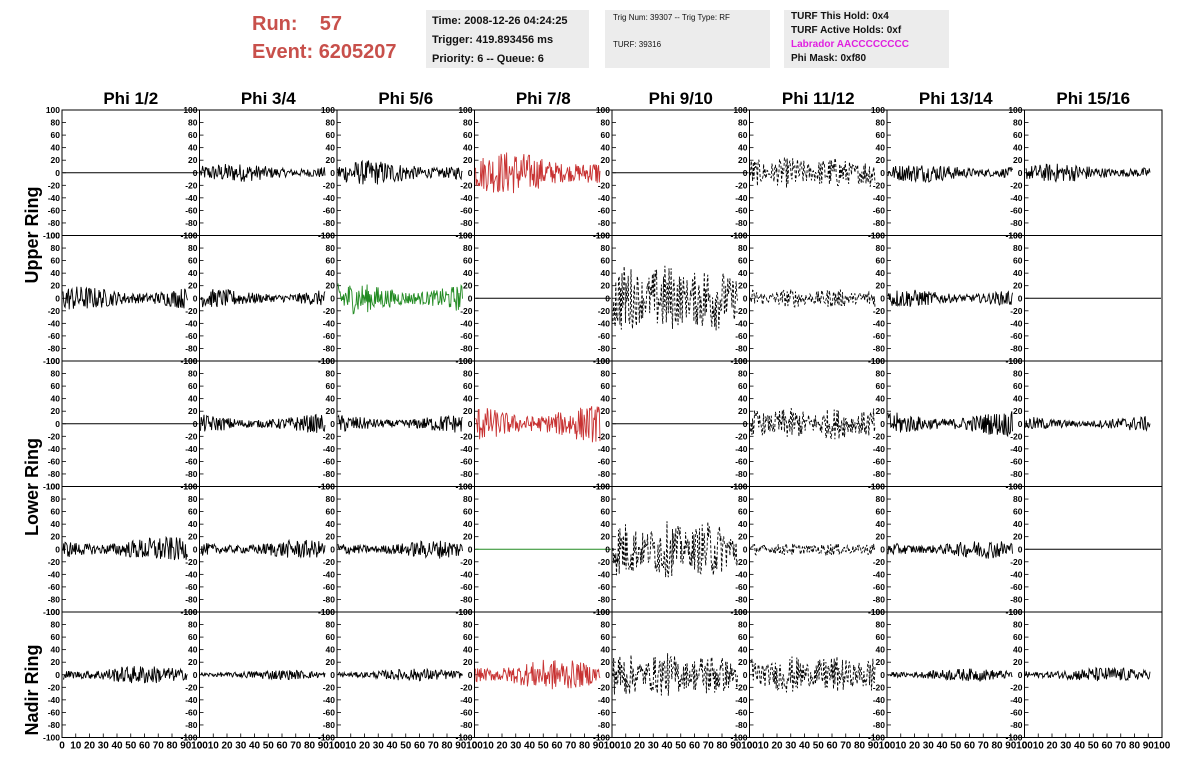 The image size is (1196, 772). I want to click on ring-label: Lower Ring, so click(32, 487).